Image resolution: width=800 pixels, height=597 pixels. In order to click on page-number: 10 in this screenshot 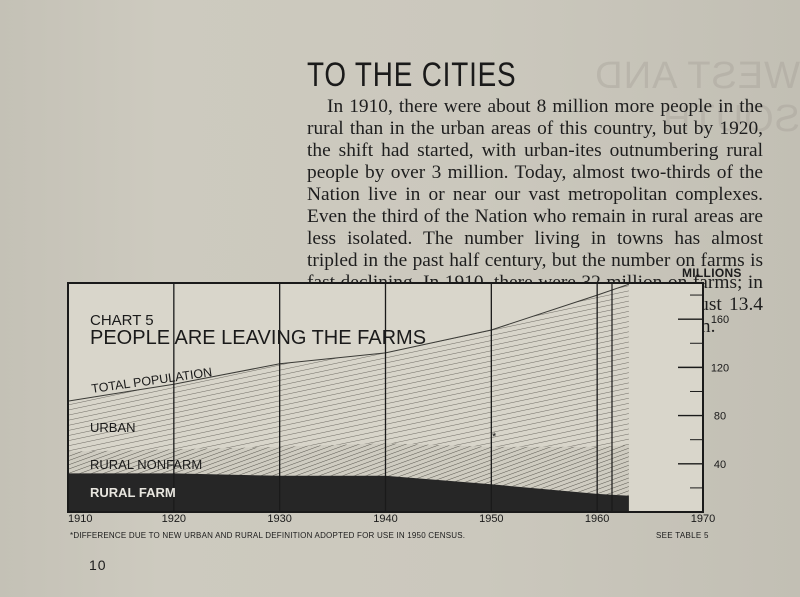, I will do `click(98, 565)`.